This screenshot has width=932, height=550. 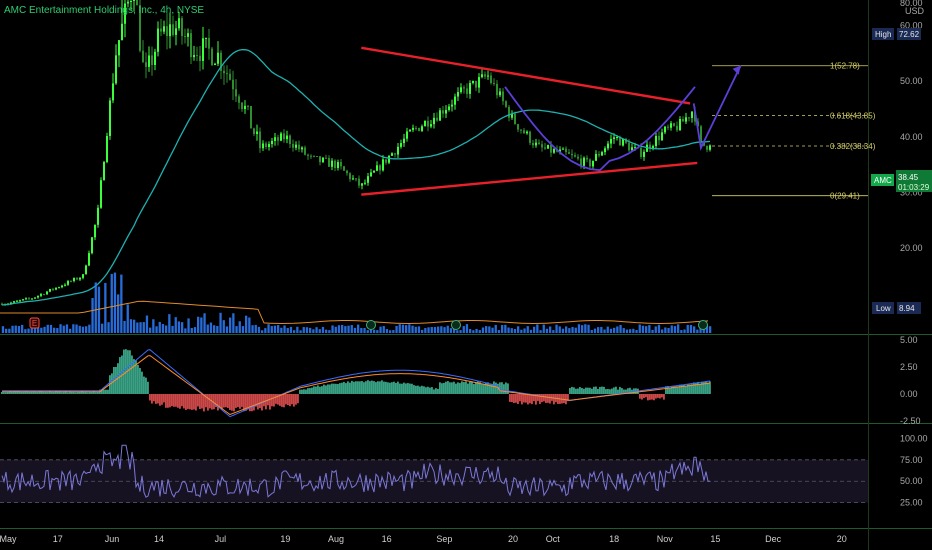 I want to click on low-value-label: 8.94, so click(x=907, y=308).